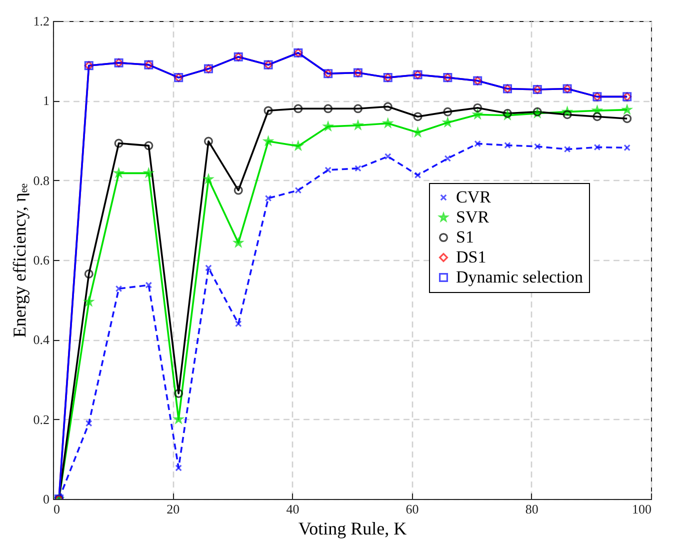 This screenshot has width=678, height=553. What do you see at coordinates (465, 237) in the screenshot?
I see `legend-label: S1` at bounding box center [465, 237].